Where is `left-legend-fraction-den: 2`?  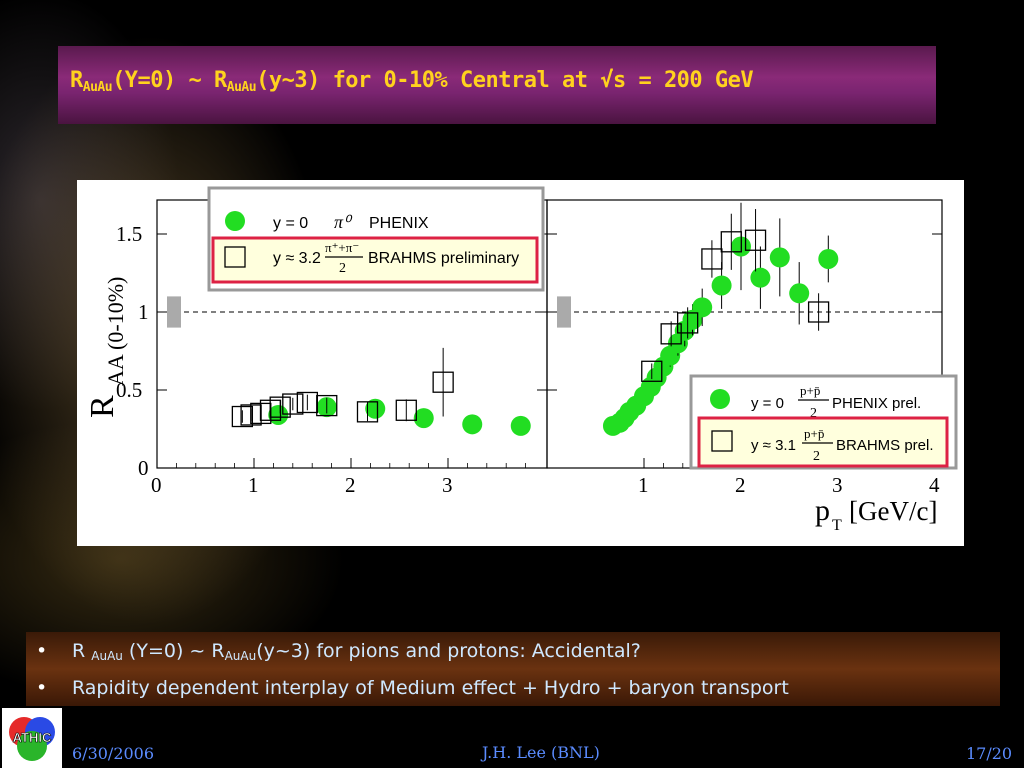
left-legend-fraction-den: 2 is located at coordinates (342, 268).